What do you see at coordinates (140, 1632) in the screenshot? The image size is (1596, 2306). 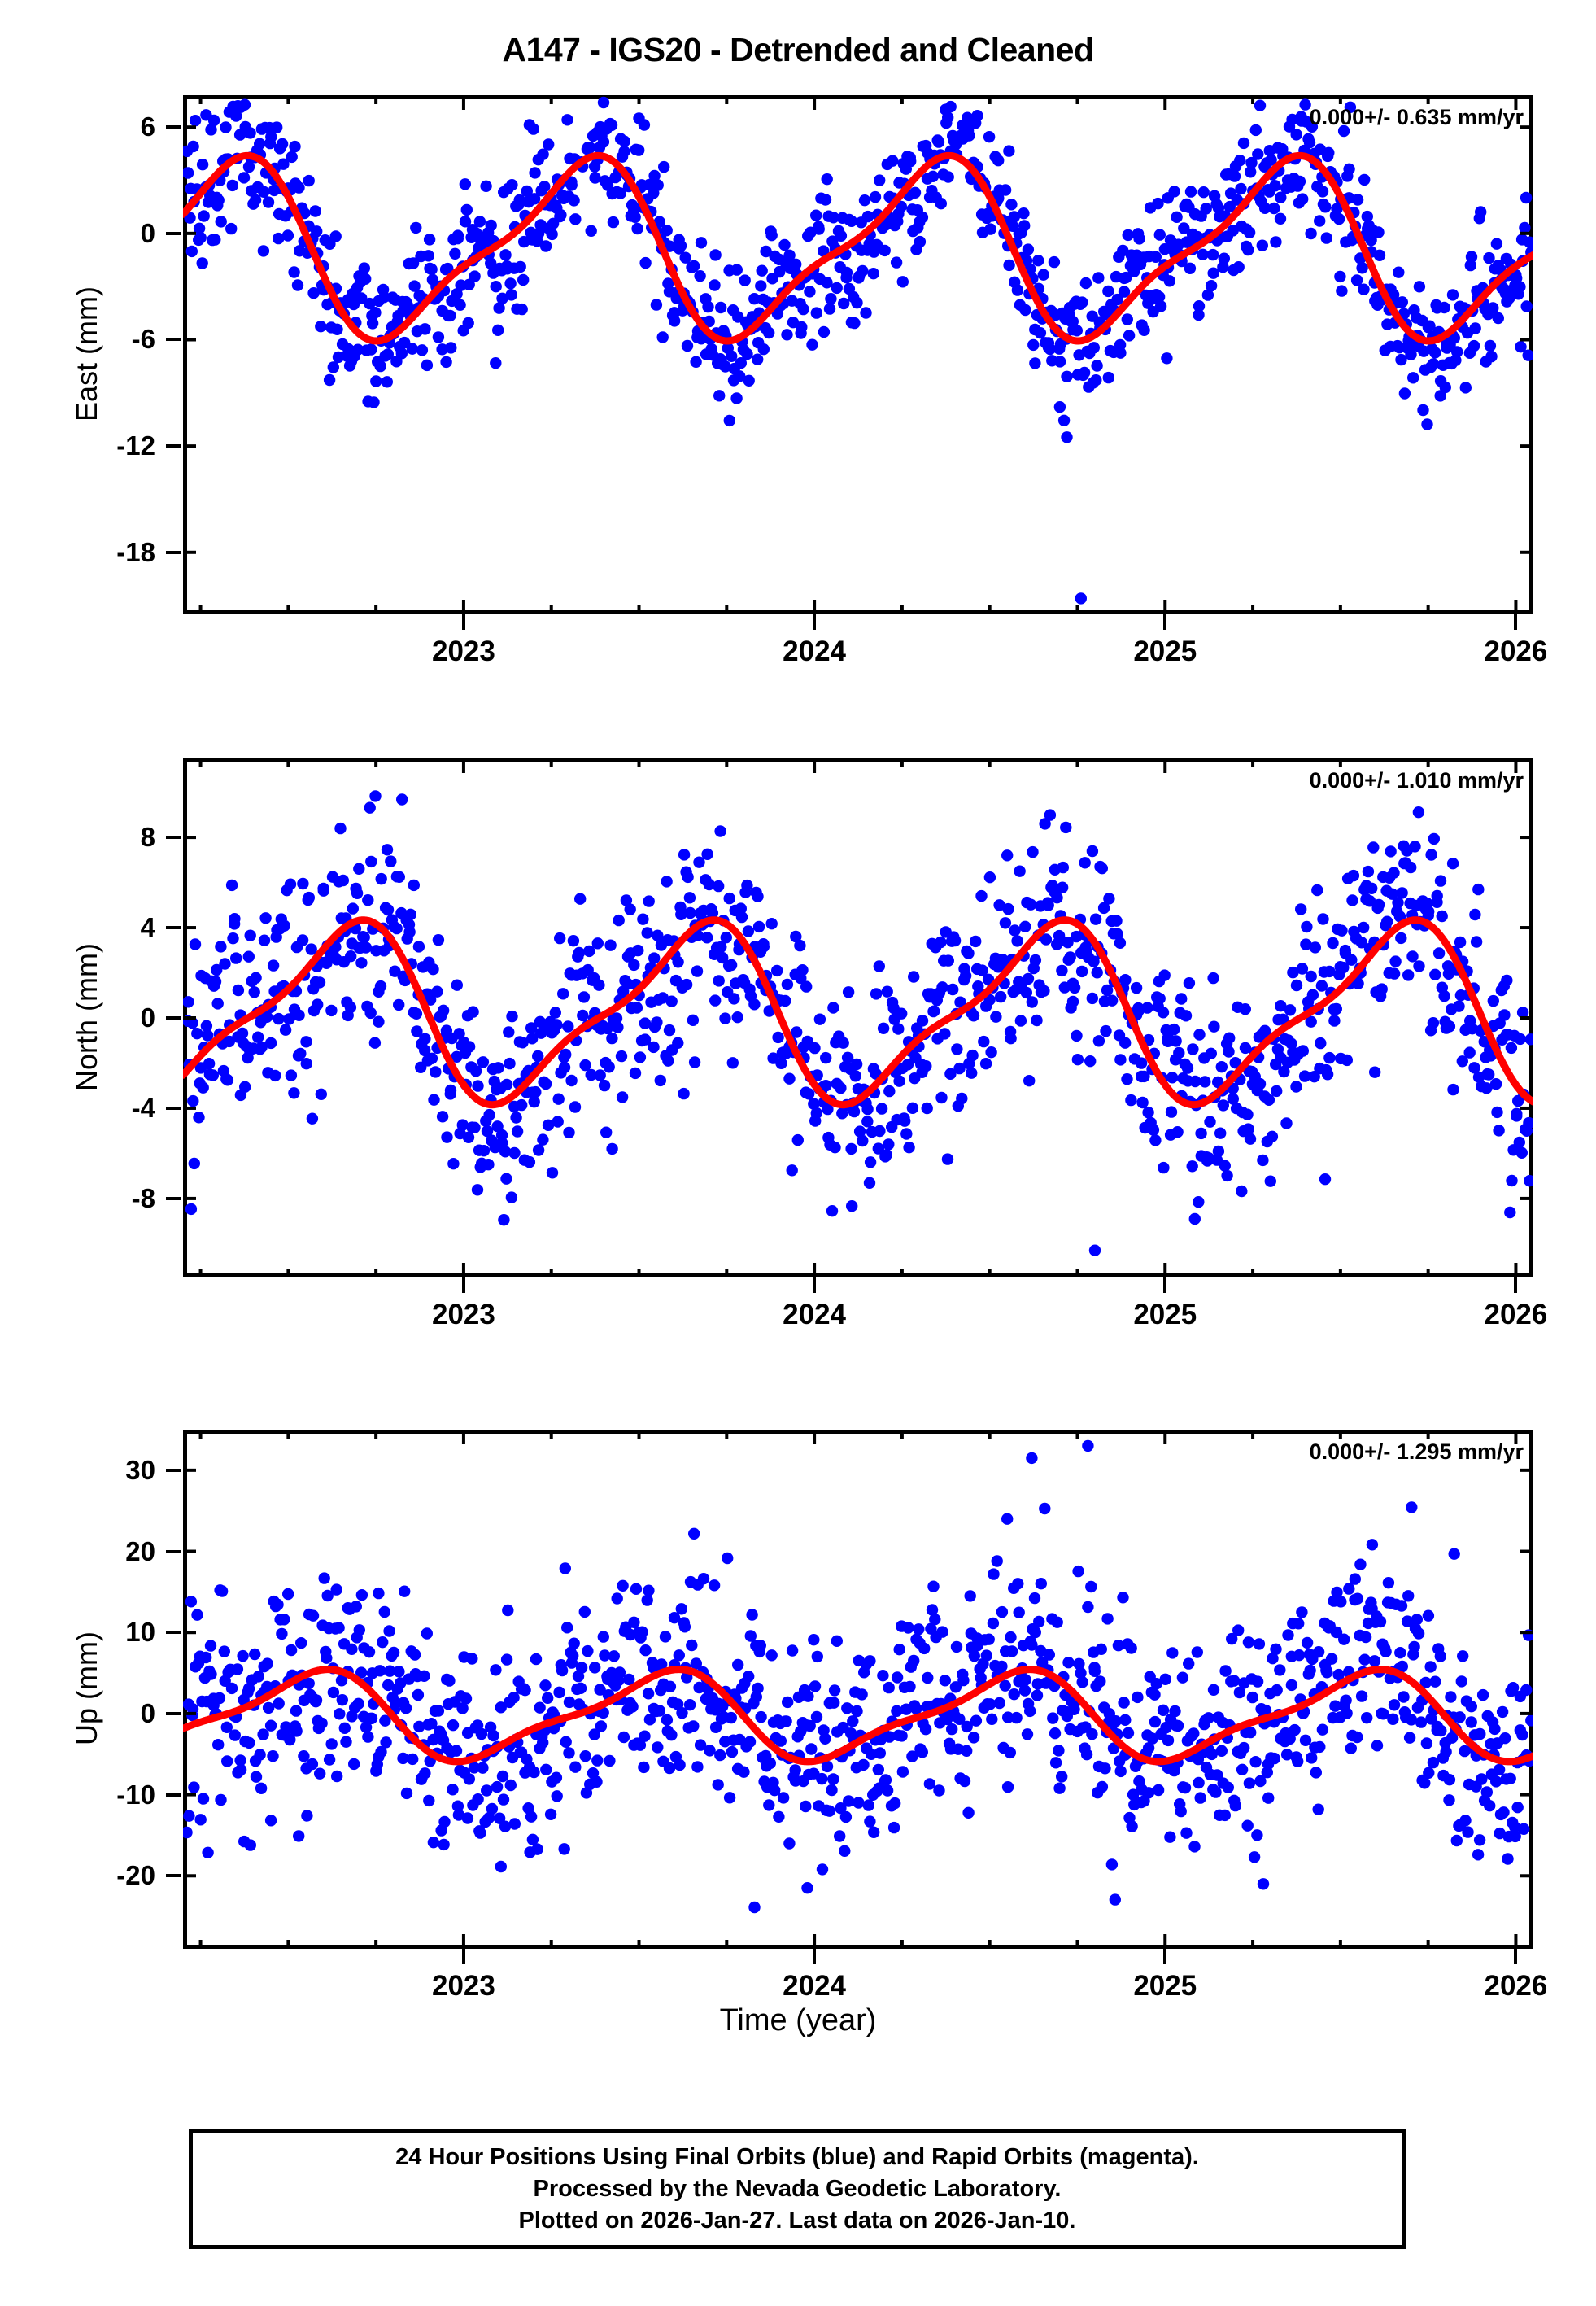 I see `y-tick-label: 10` at bounding box center [140, 1632].